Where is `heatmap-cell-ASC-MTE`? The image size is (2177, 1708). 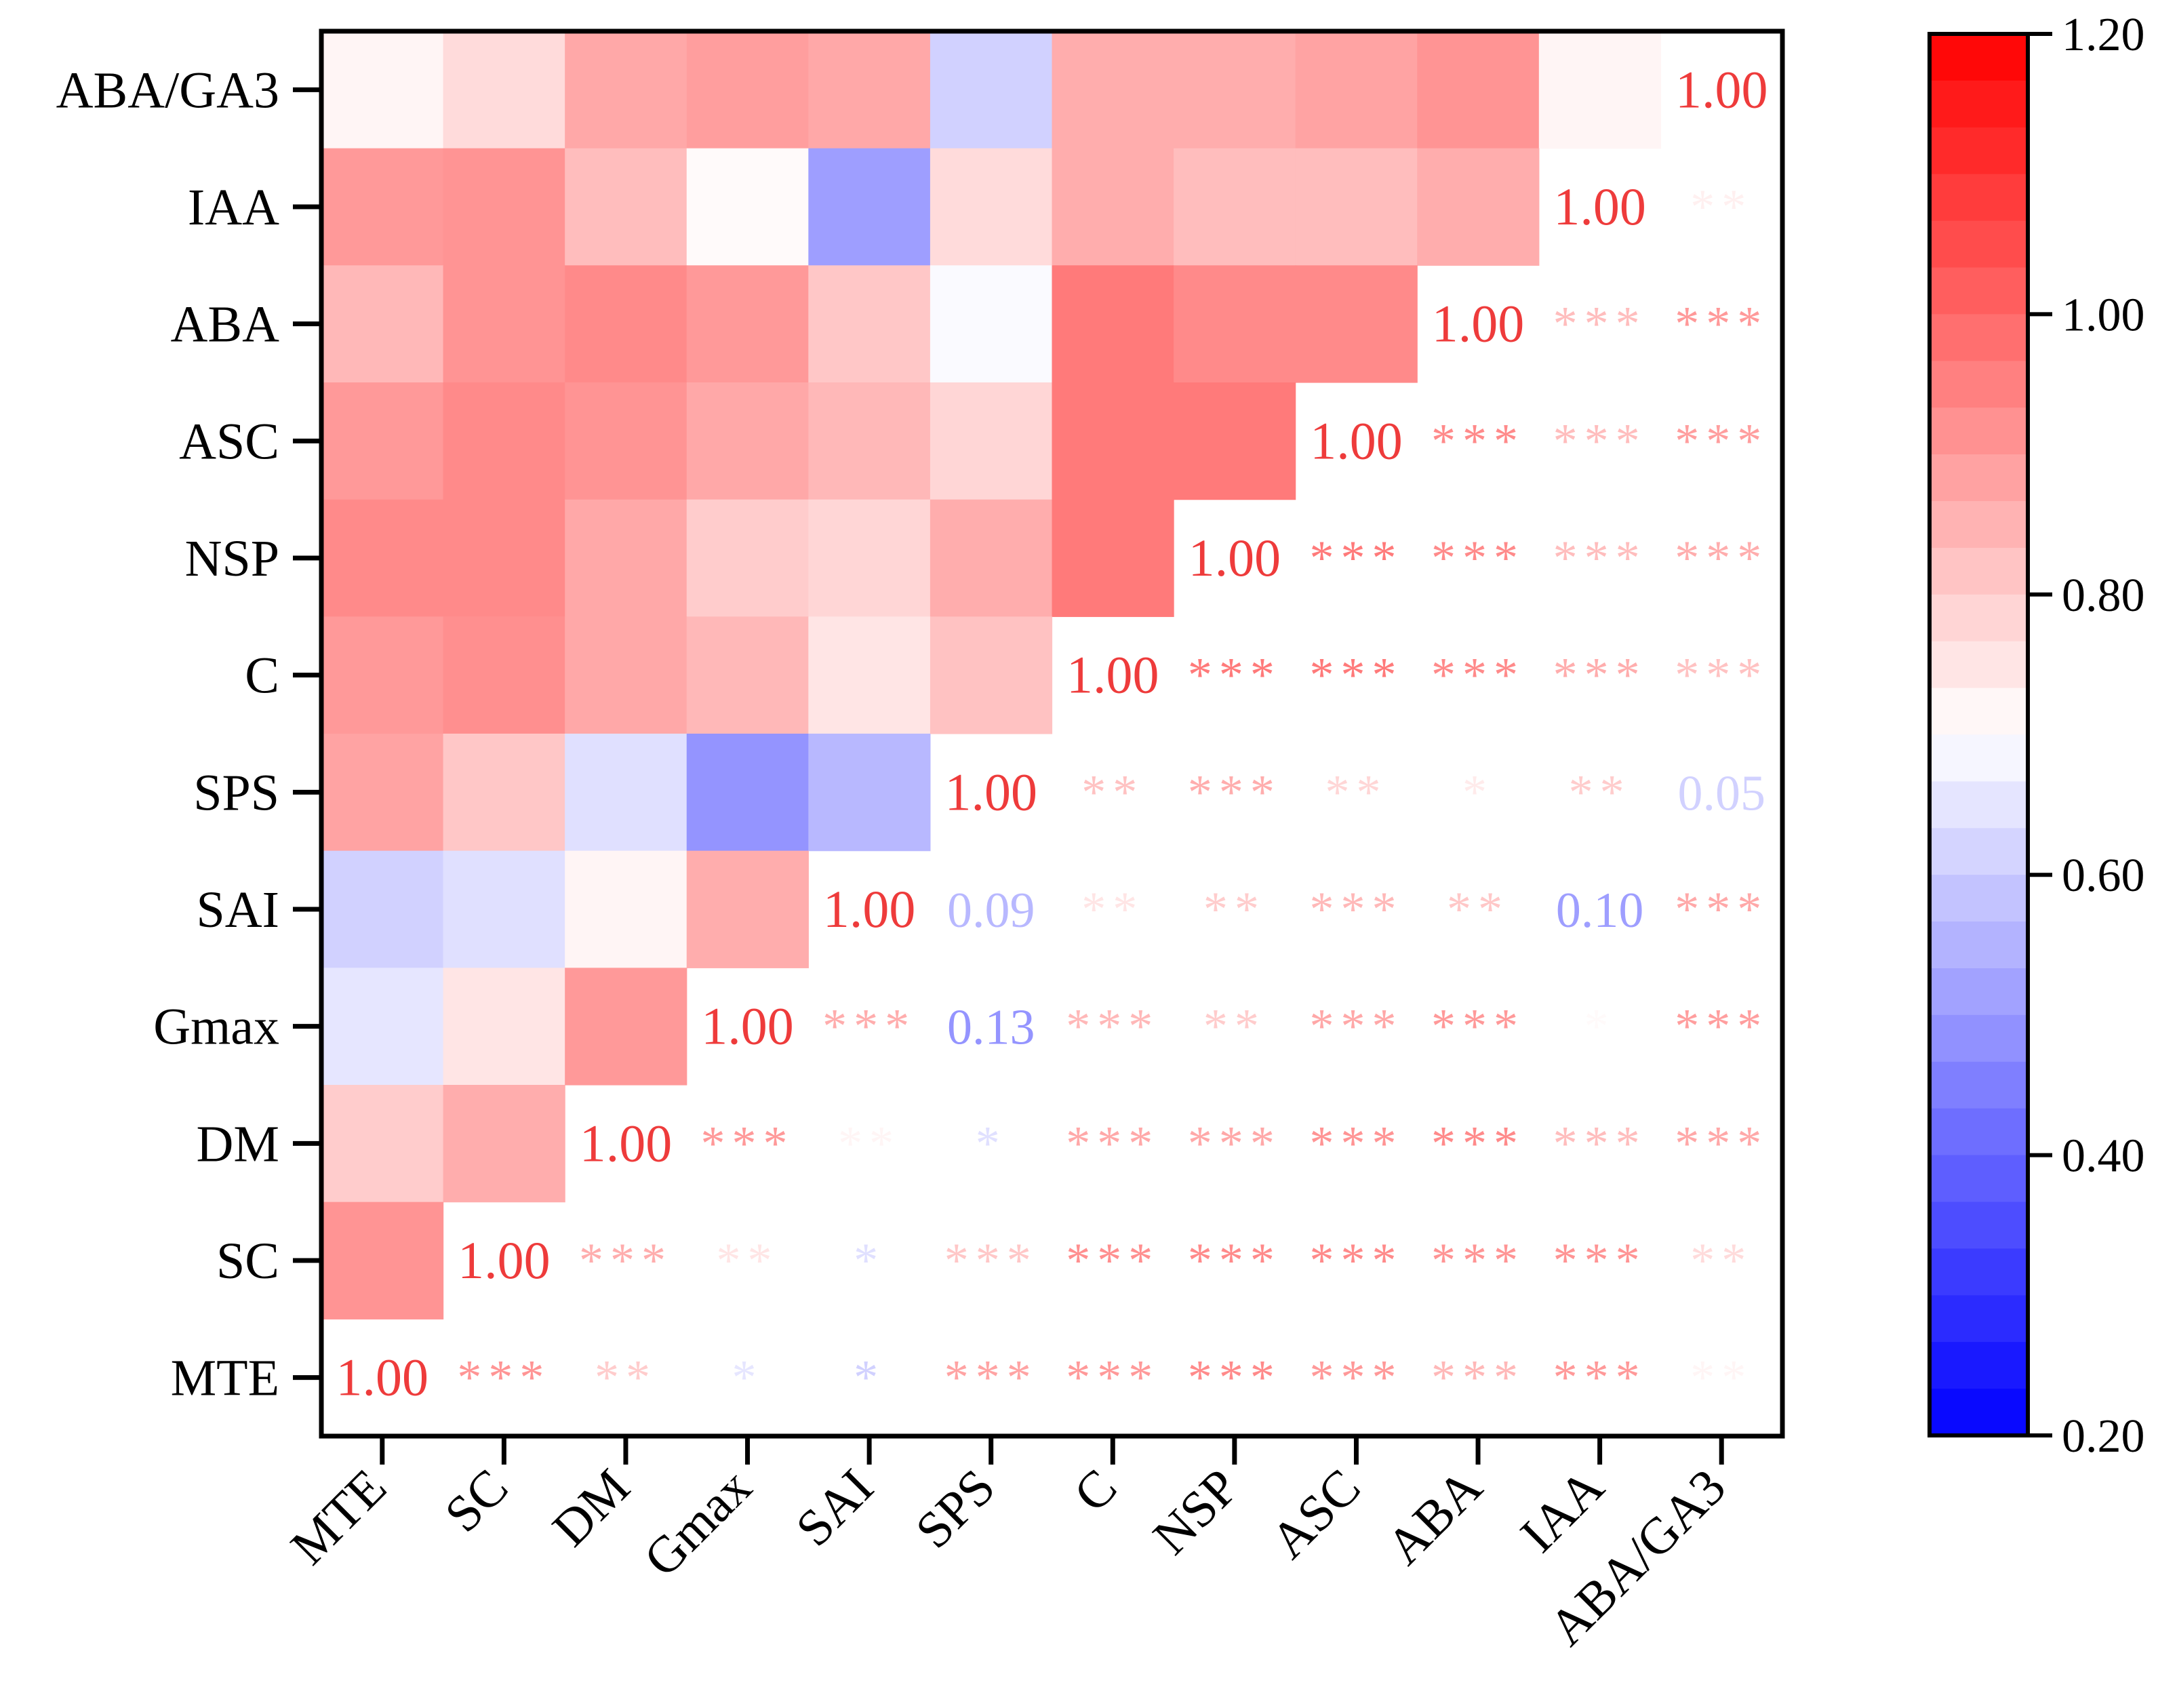
heatmap-cell-ASC-MTE is located at coordinates (383, 441).